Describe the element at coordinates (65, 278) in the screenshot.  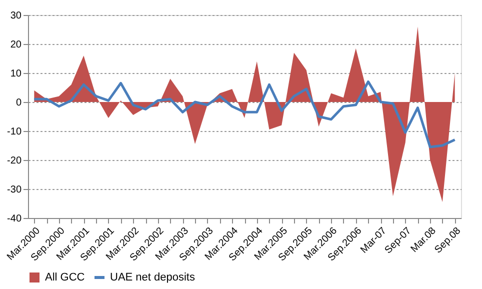
I see `legend-label: All GCC` at that location.